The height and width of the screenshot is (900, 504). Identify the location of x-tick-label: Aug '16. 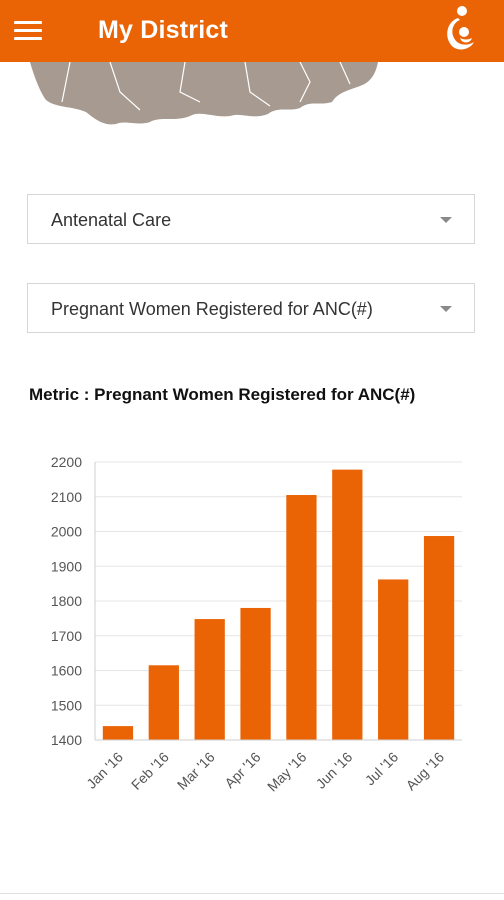
(425, 771).